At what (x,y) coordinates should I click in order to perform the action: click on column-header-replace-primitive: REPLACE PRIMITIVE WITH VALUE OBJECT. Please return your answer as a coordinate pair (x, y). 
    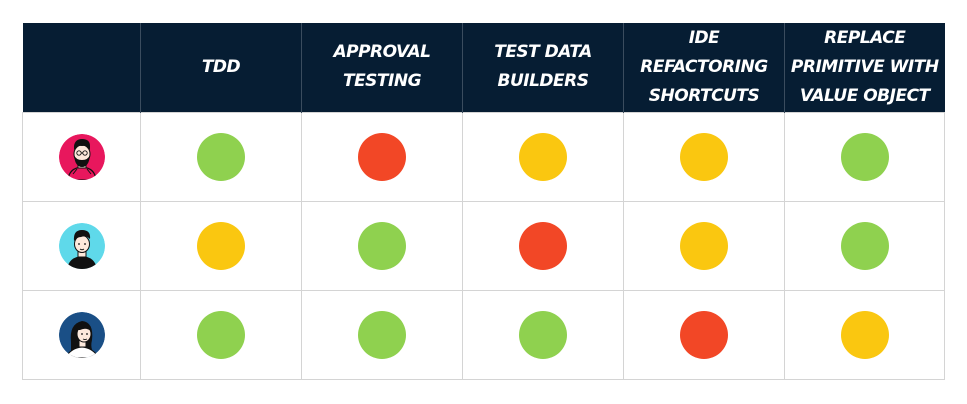
    Looking at the image, I should click on (864, 67).